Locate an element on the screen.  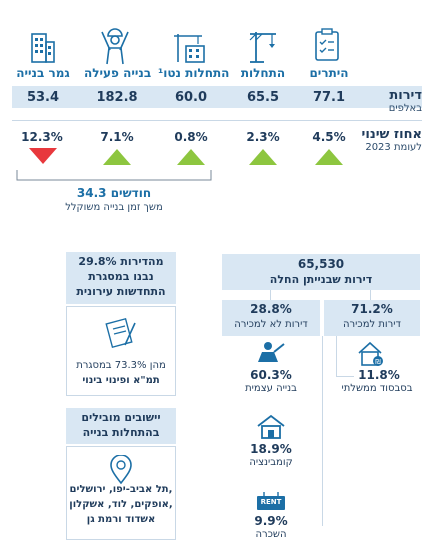
rent-sign-text: RENT is located at coordinates (271, 502).